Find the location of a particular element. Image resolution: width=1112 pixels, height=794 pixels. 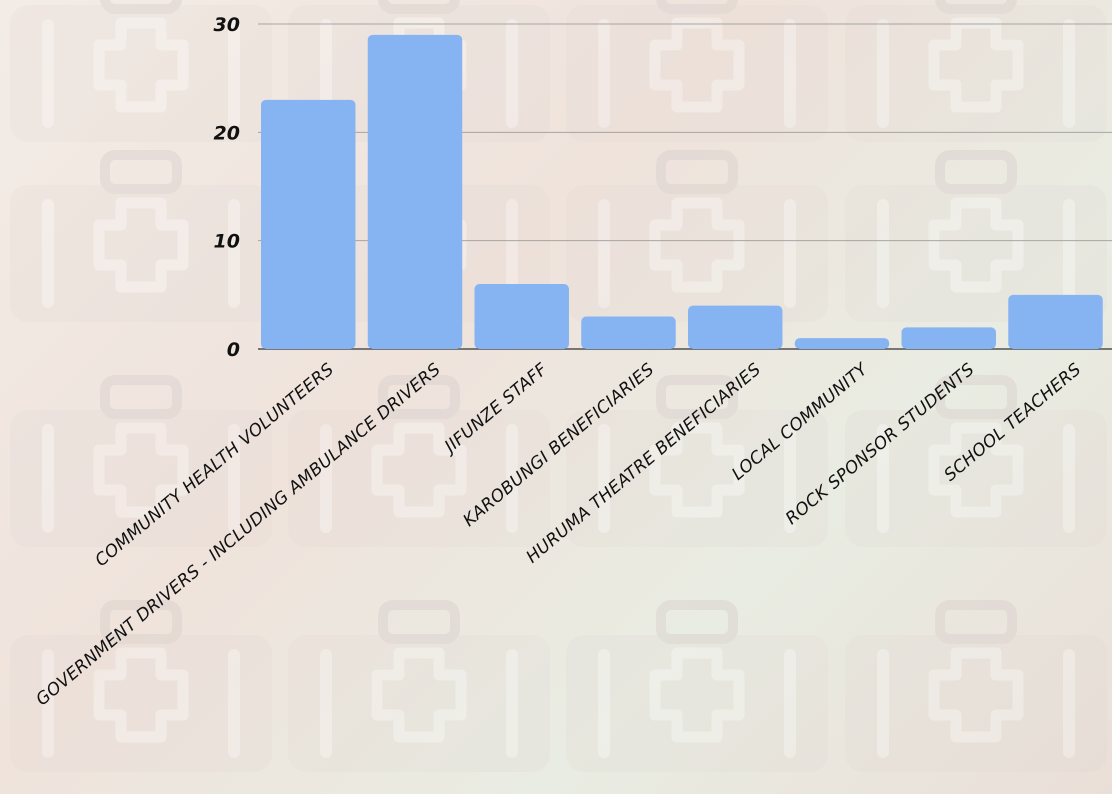

x-tick-label: JIFUNZE STAFF is located at coordinates (495, 409).